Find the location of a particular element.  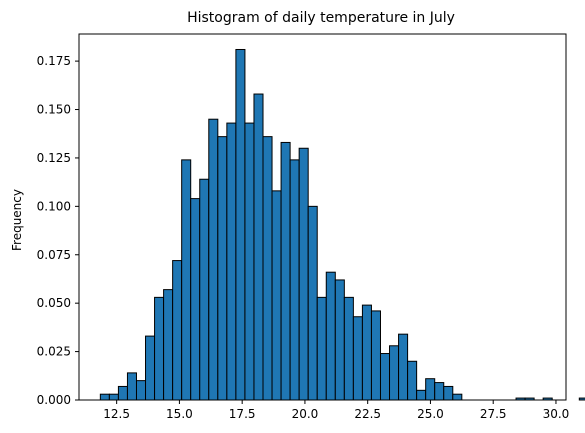

y-tick-label: 0.175 is located at coordinates (54, 61).